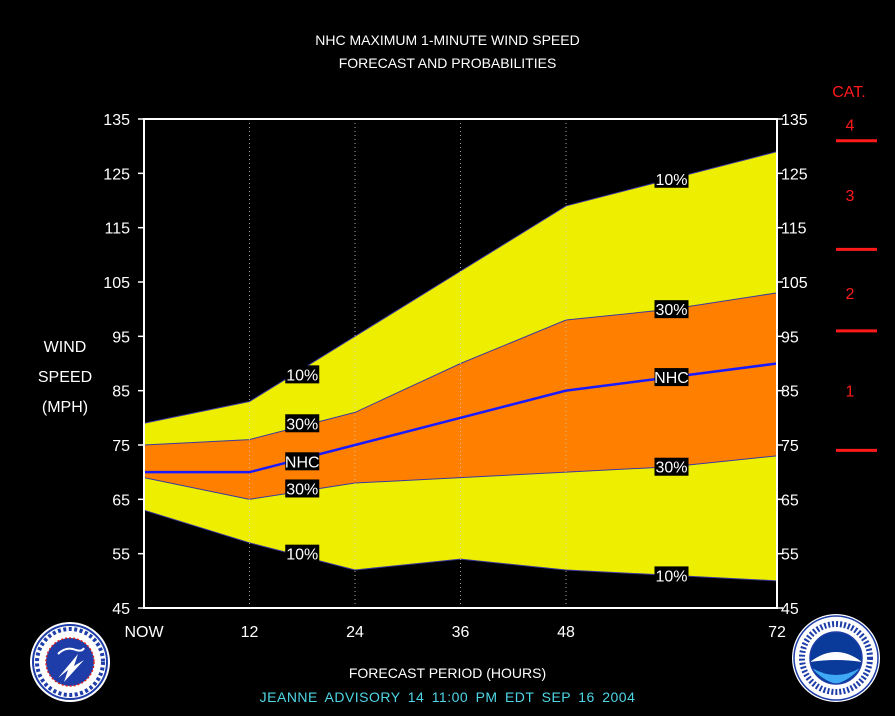 Image resolution: width=895 pixels, height=716 pixels. Describe the element at coordinates (850, 196) in the screenshot. I see `category-label-3: 3` at that location.